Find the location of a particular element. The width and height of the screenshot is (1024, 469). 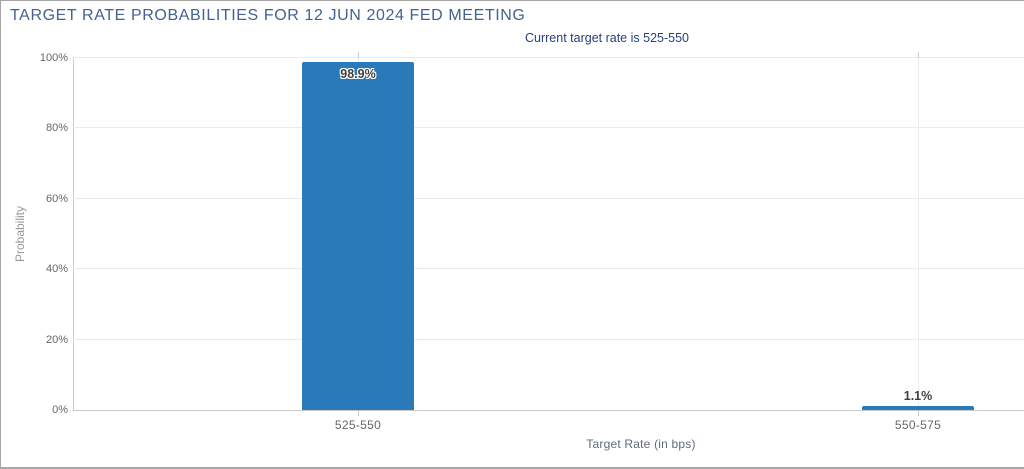

y-tick-label: 0% is located at coordinates (60, 410).